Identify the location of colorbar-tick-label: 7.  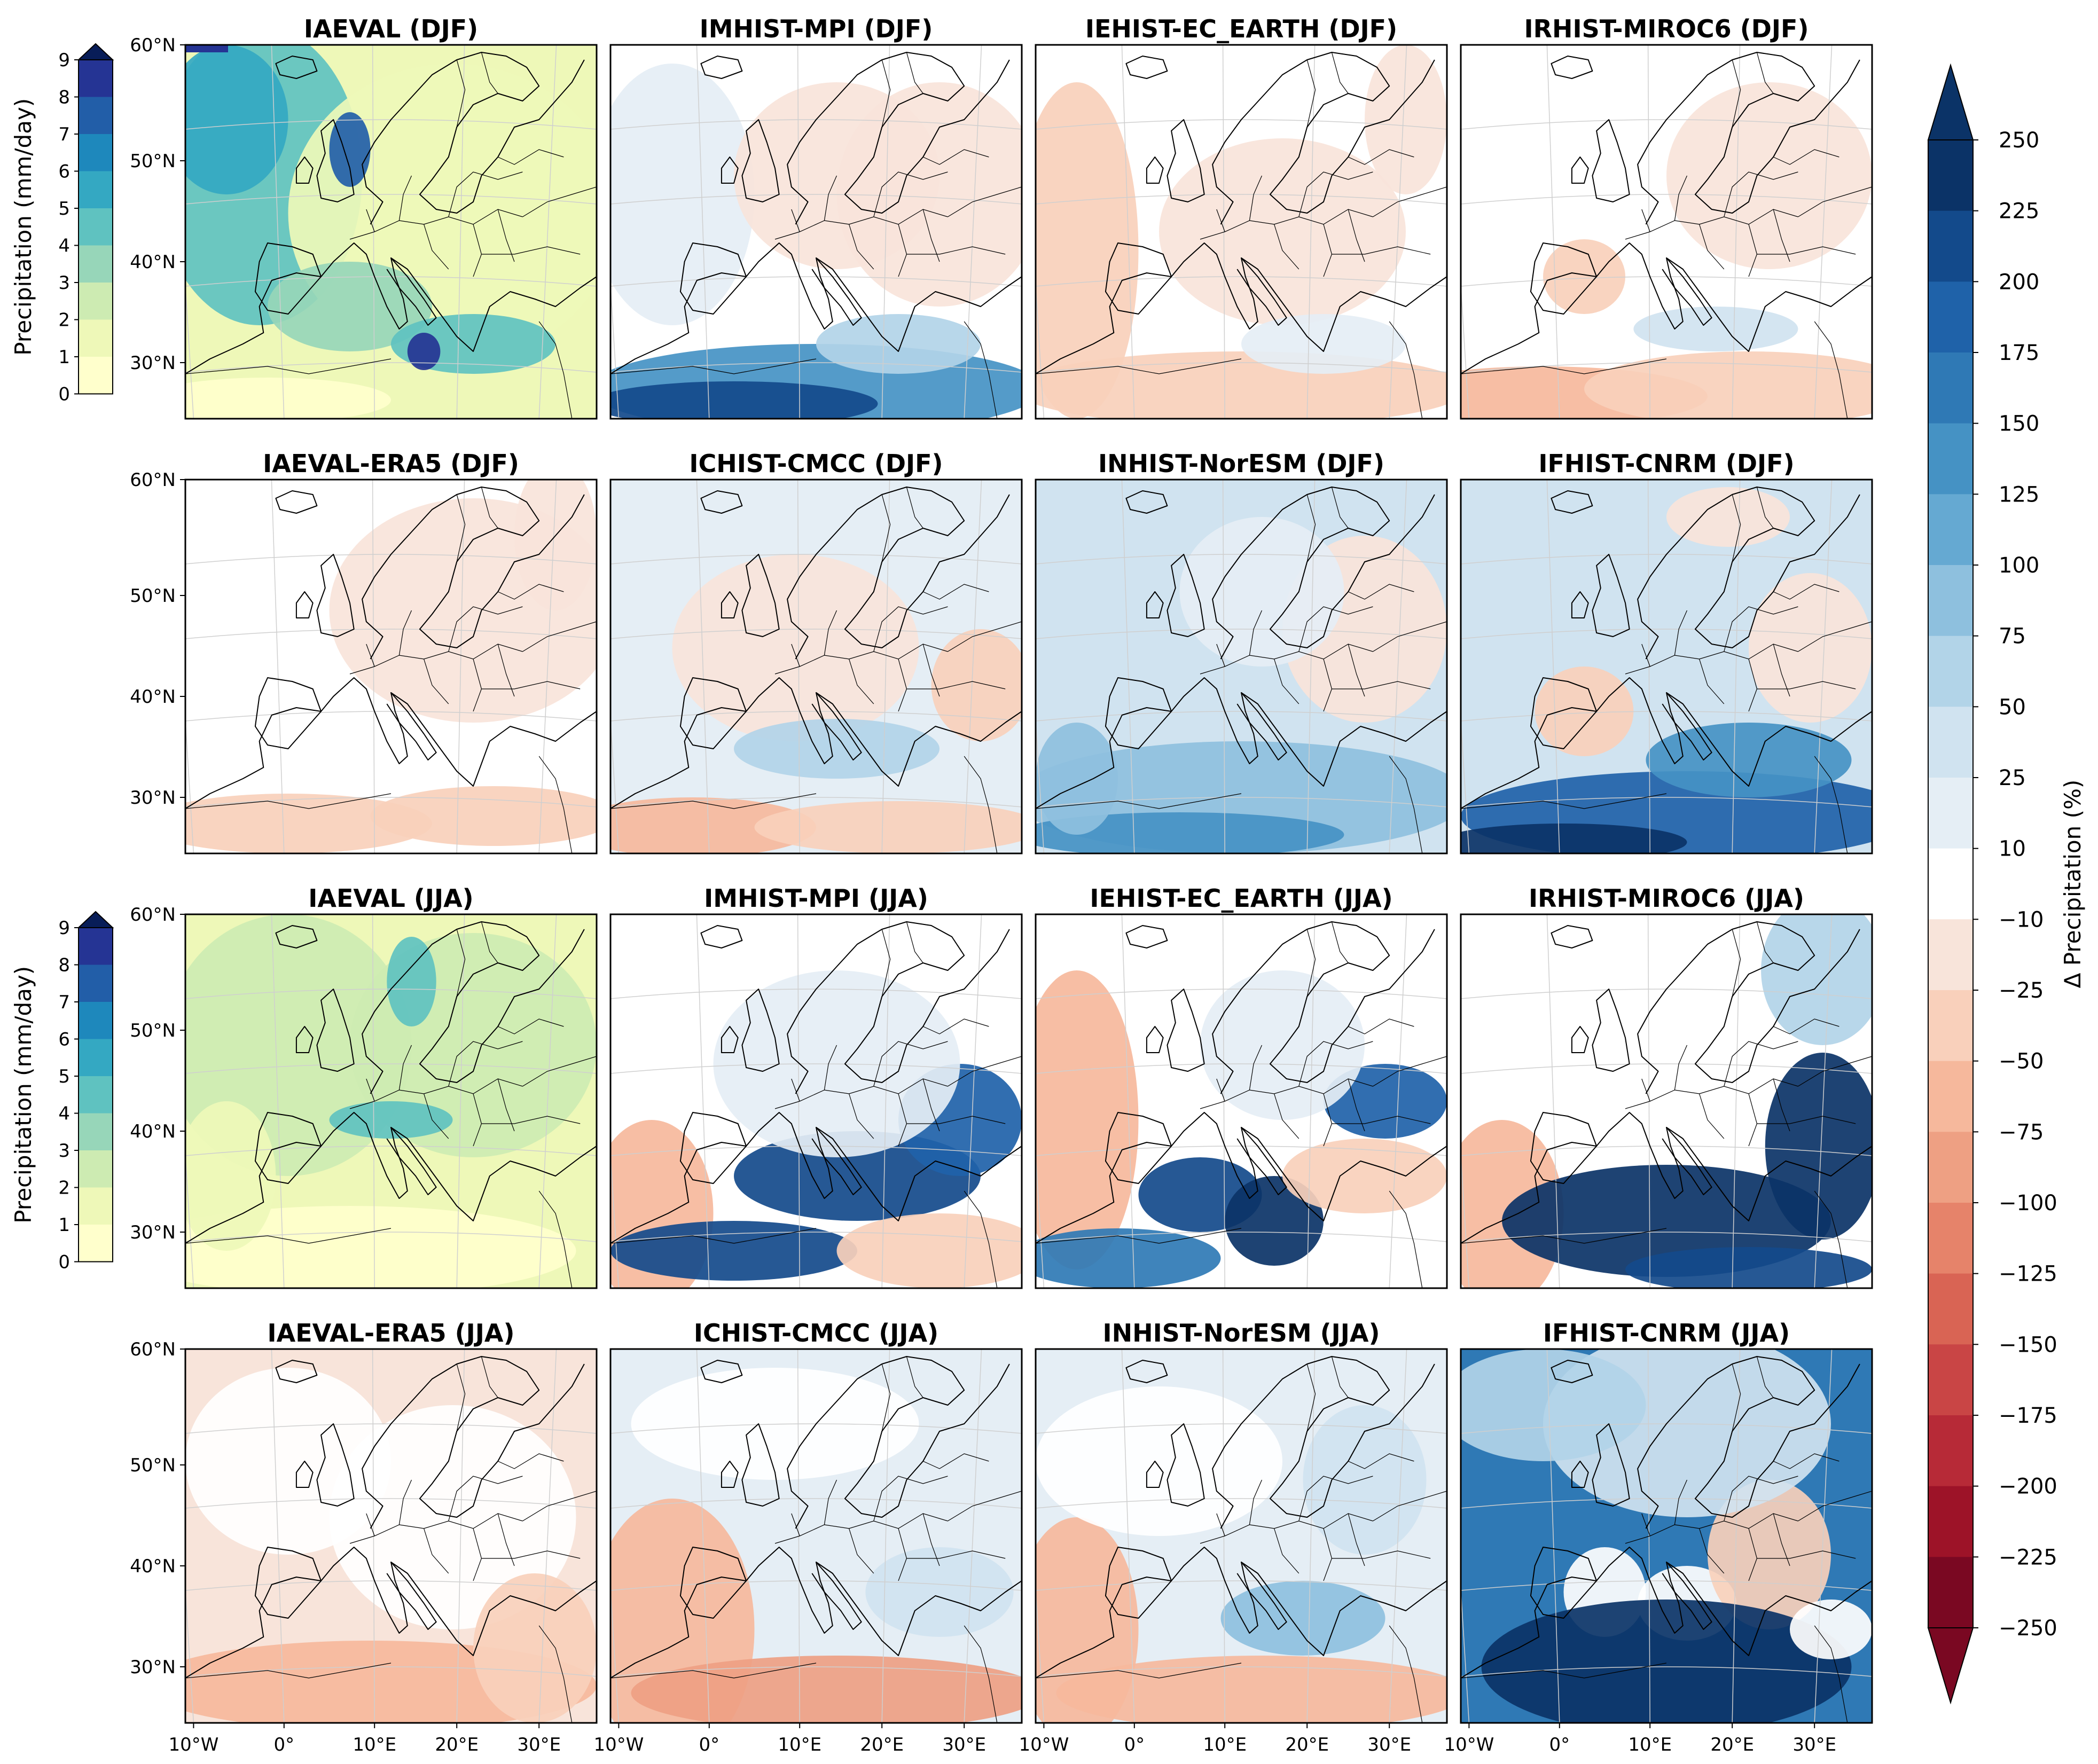
(64, 134).